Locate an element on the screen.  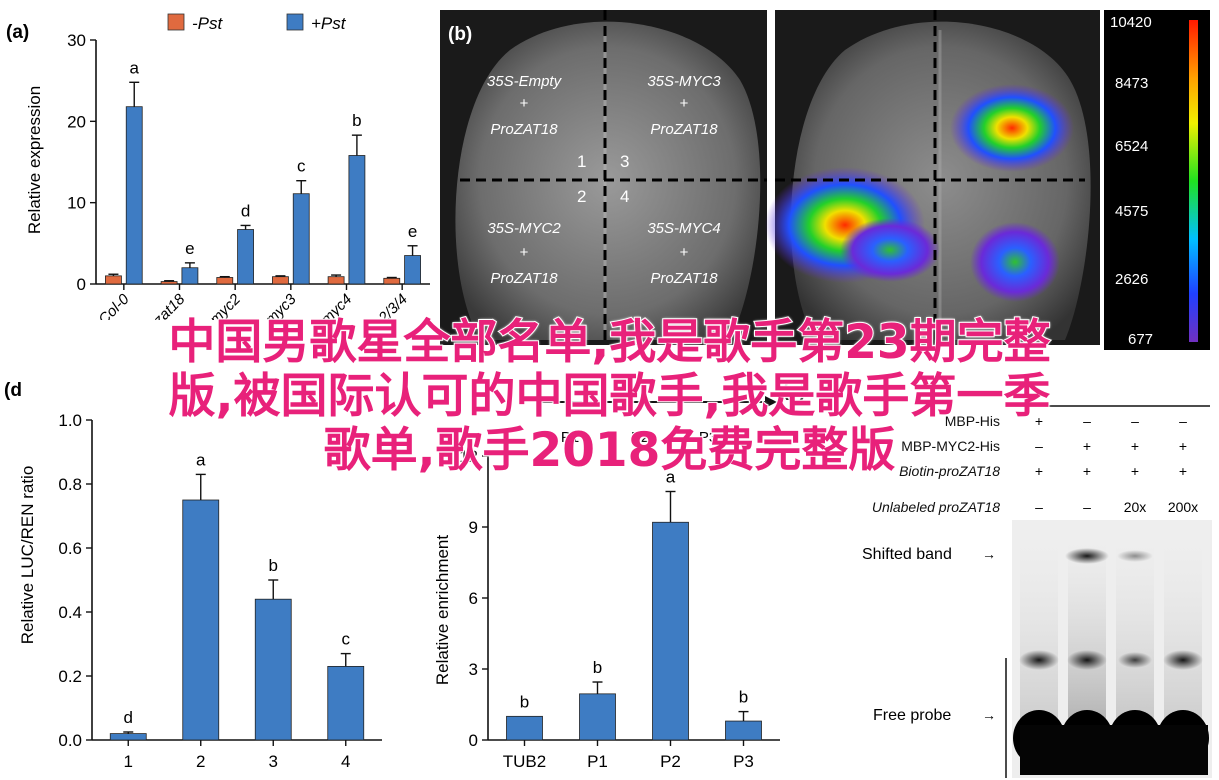
colorbar-tick-0: 10420 is located at coordinates (1131, 22).